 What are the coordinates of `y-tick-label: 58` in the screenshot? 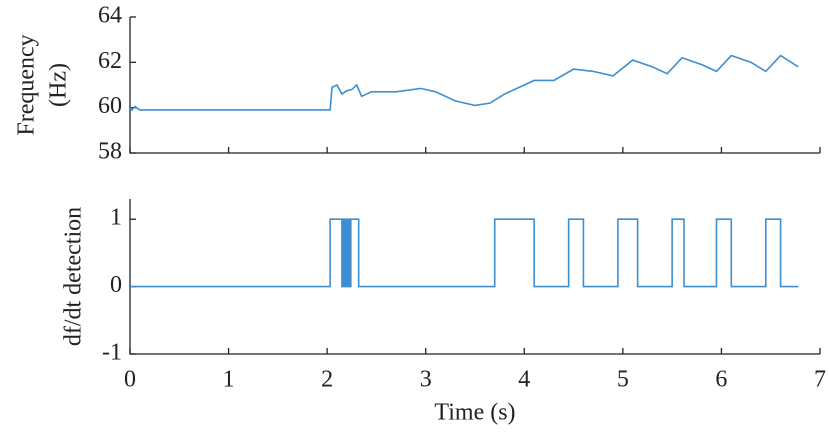 It's located at (110, 152).